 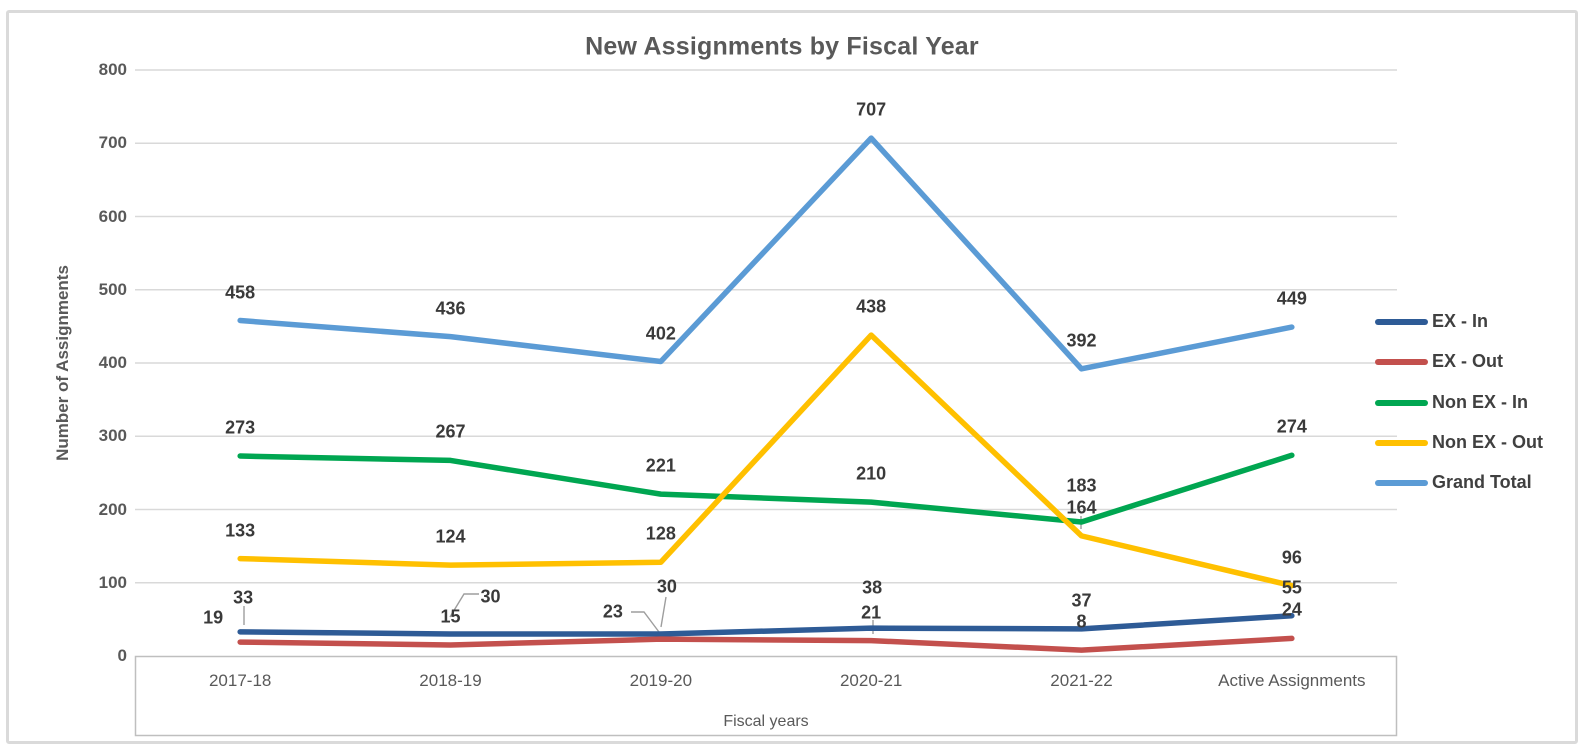 I want to click on legend-label: EX - In, so click(x=1460, y=321).